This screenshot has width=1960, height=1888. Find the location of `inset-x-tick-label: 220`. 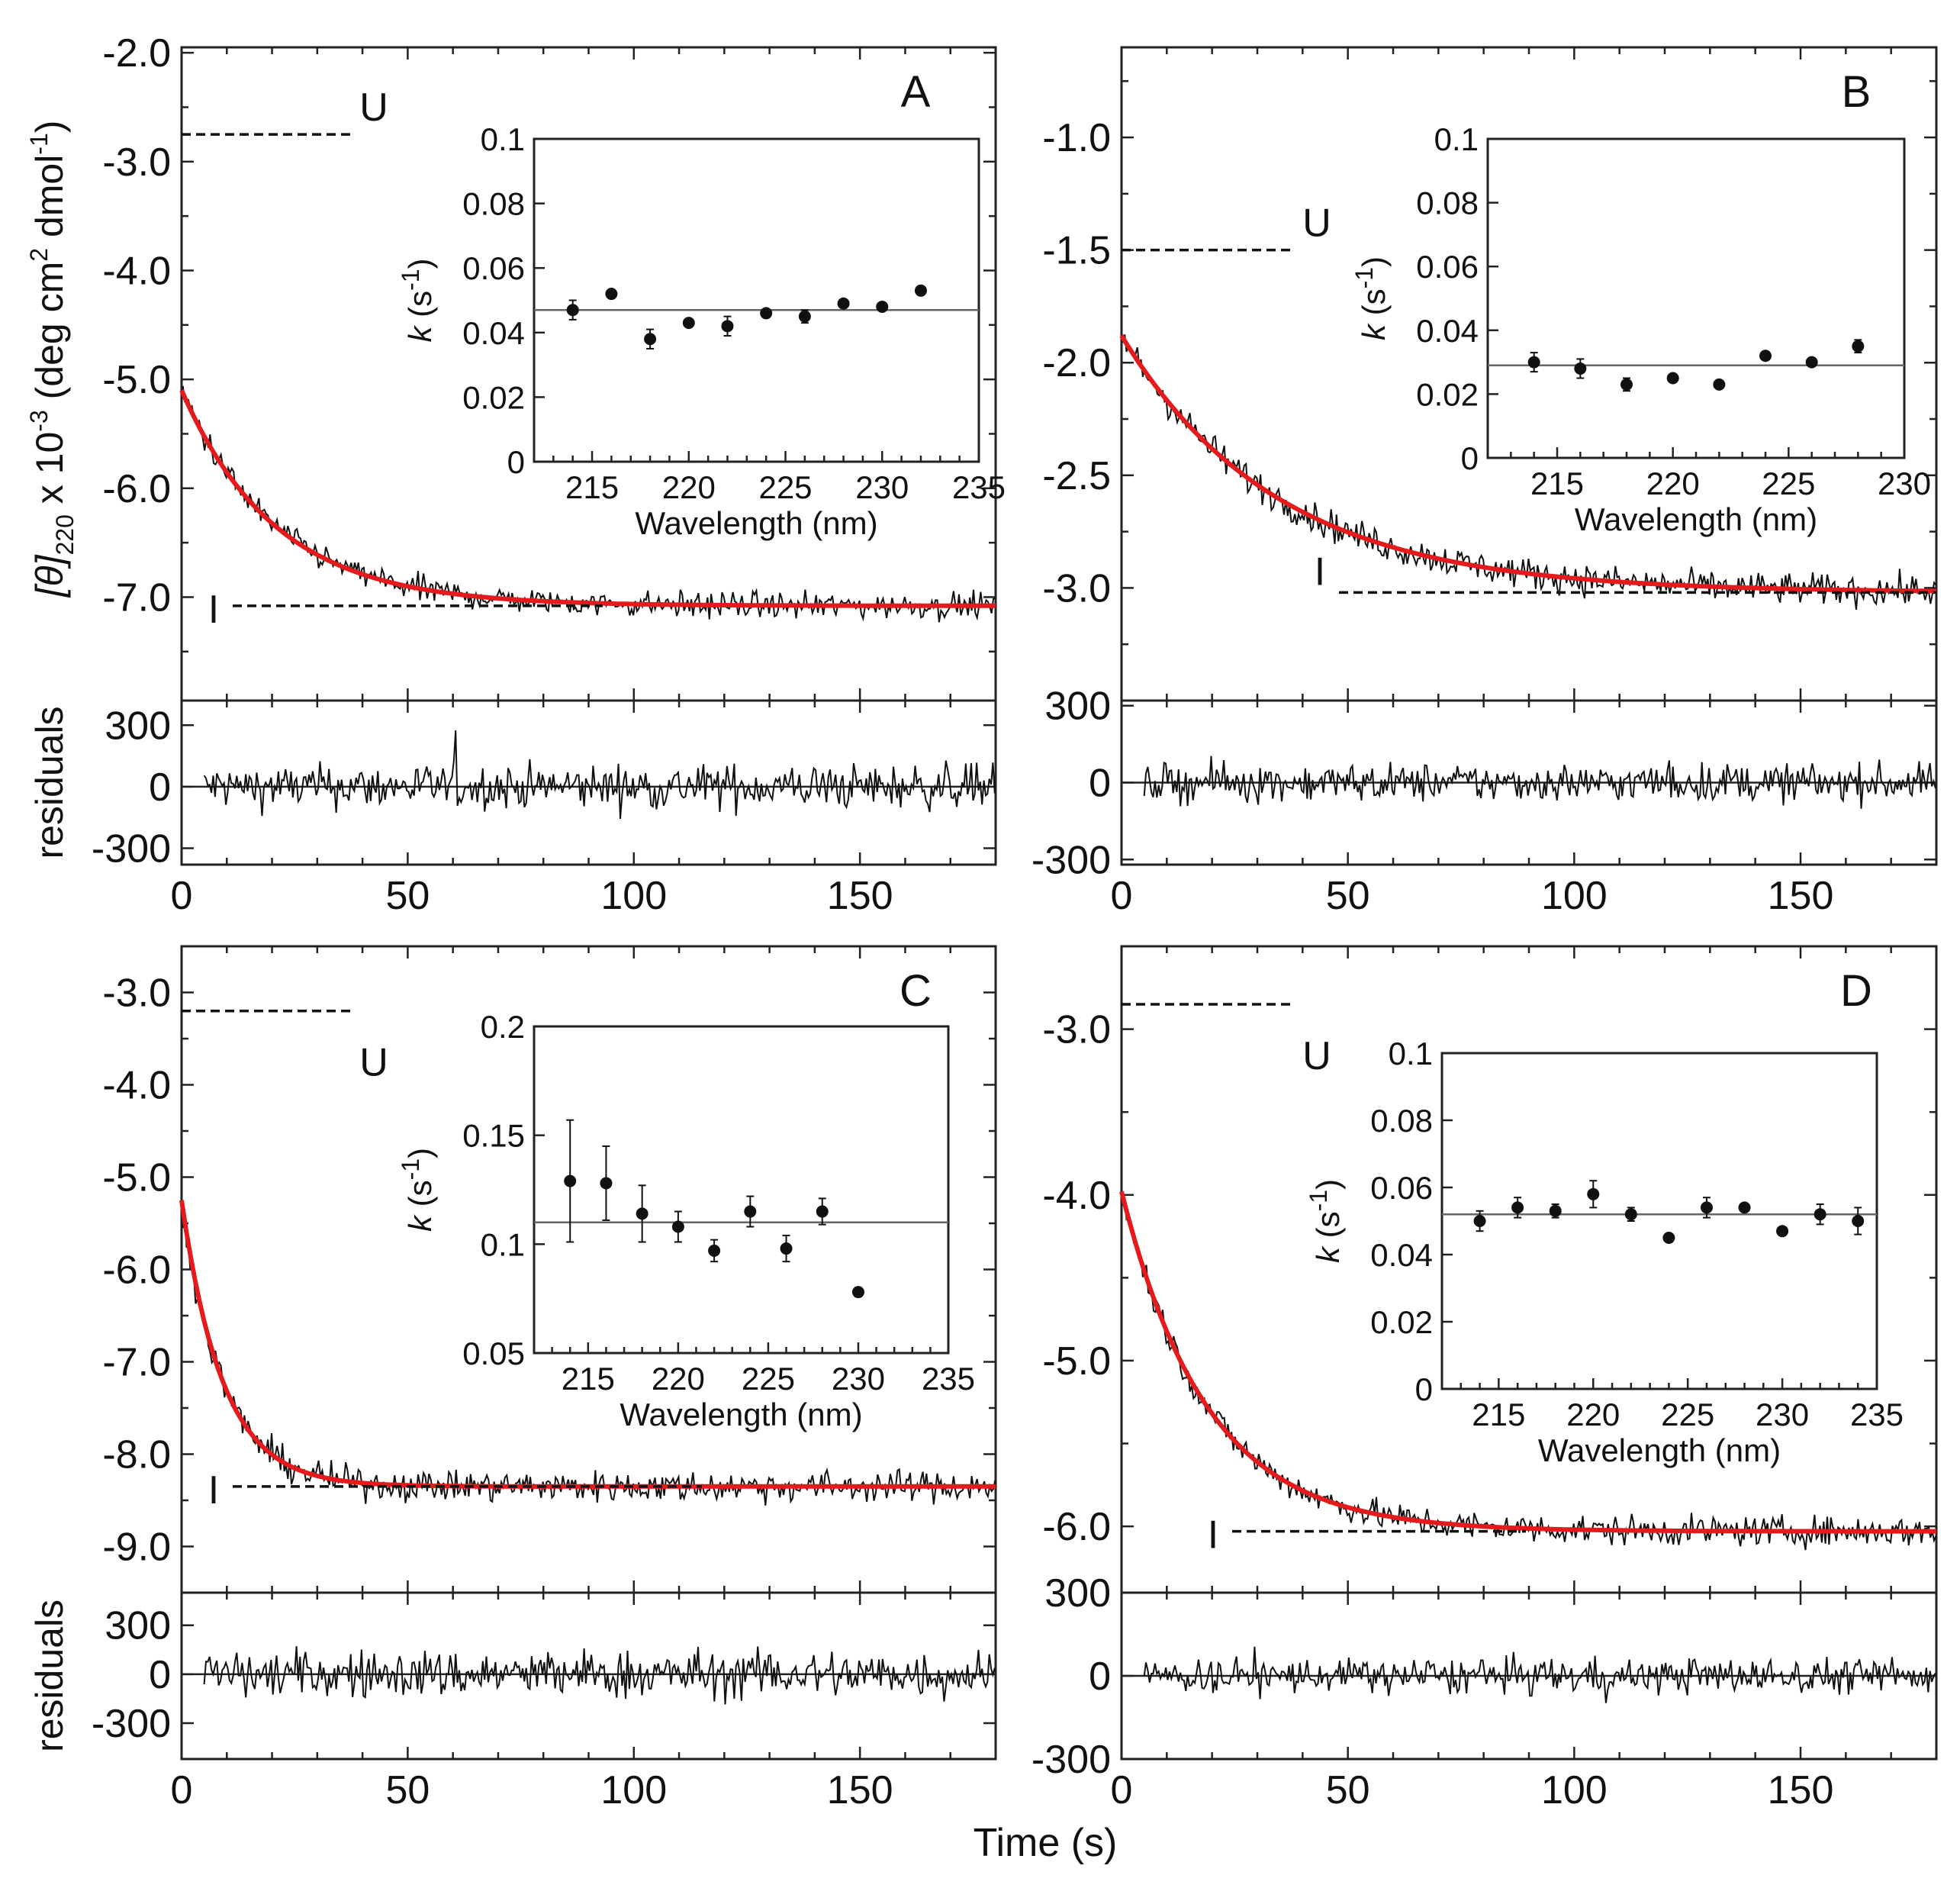

inset-x-tick-label: 220 is located at coordinates (1593, 1414).